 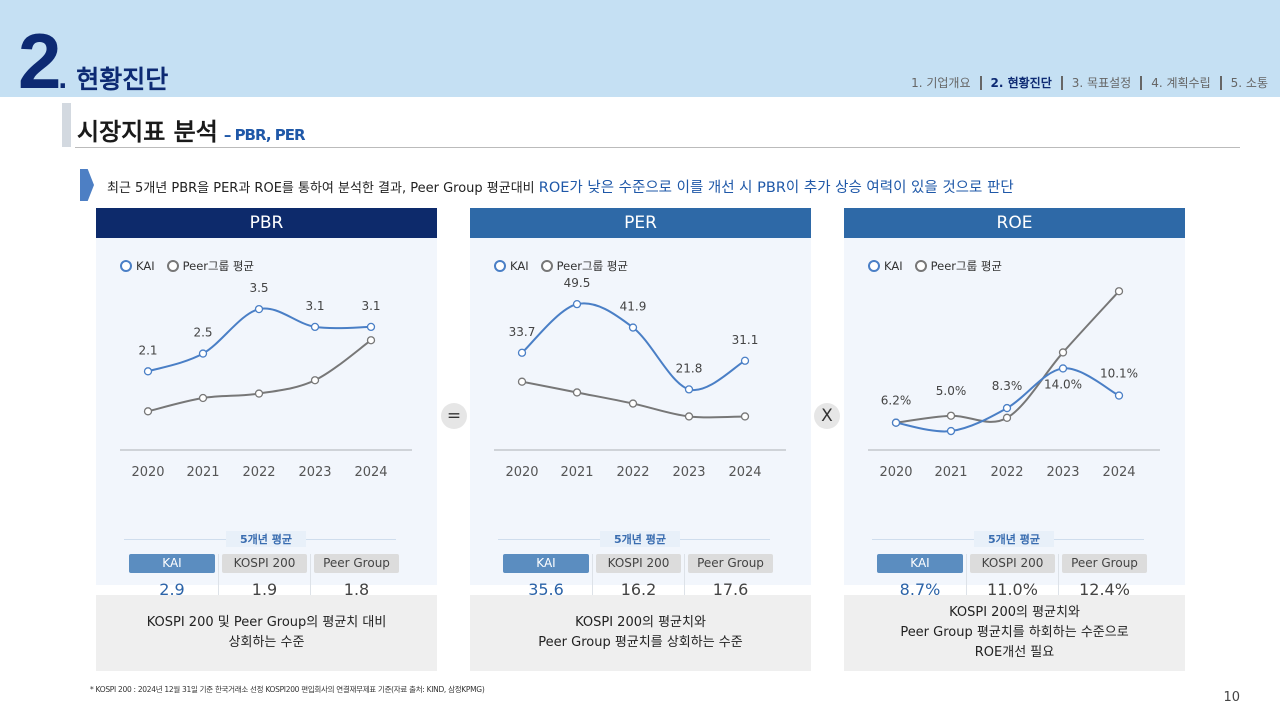 What do you see at coordinates (147, 350) in the screenshot?
I see `data-label: 2.1` at bounding box center [147, 350].